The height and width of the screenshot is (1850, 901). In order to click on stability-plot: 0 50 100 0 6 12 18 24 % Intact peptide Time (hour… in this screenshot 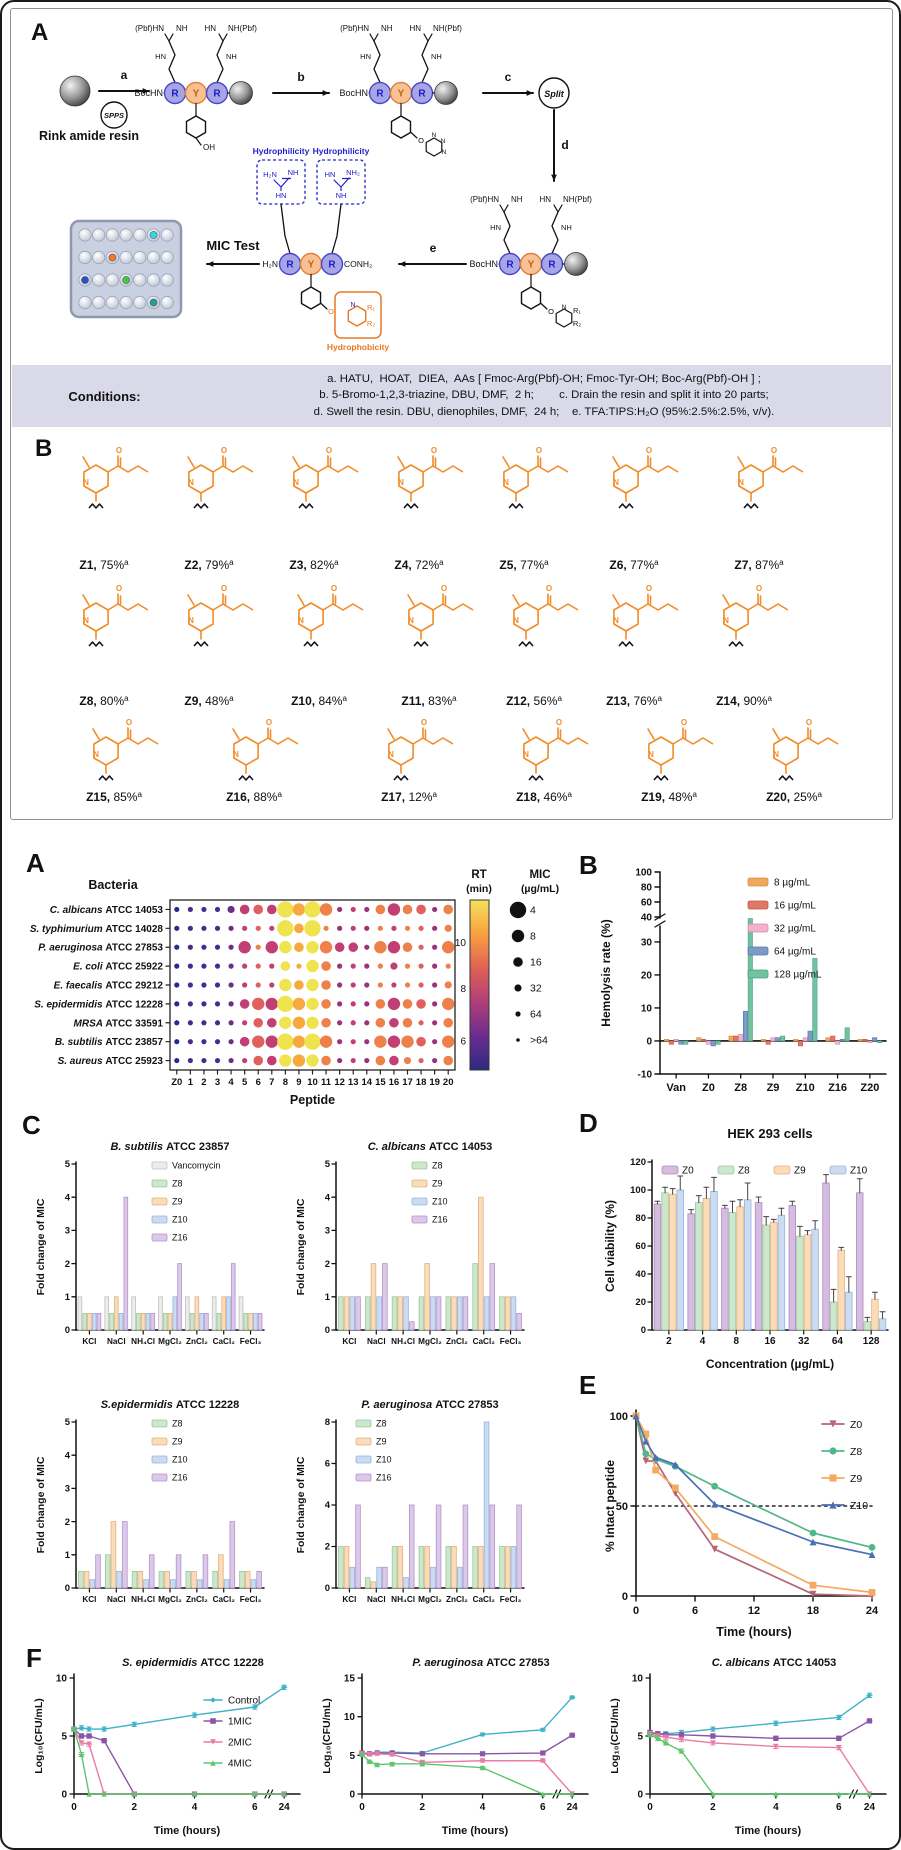, I will do `click(741, 1524)`.